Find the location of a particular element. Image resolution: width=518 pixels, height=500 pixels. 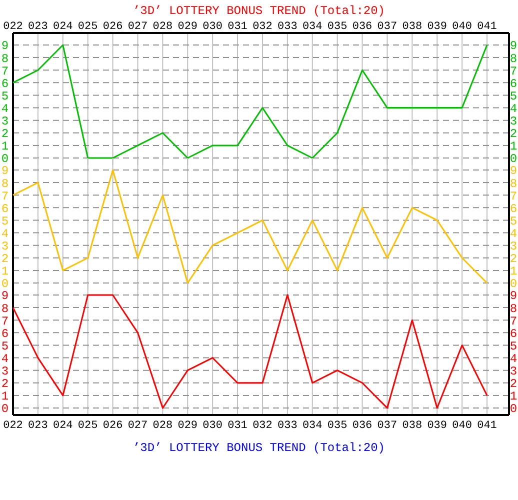

text: ’3D’ LOTTERY BONUS TREND (Total:20) is located at coordinates (259, 448).